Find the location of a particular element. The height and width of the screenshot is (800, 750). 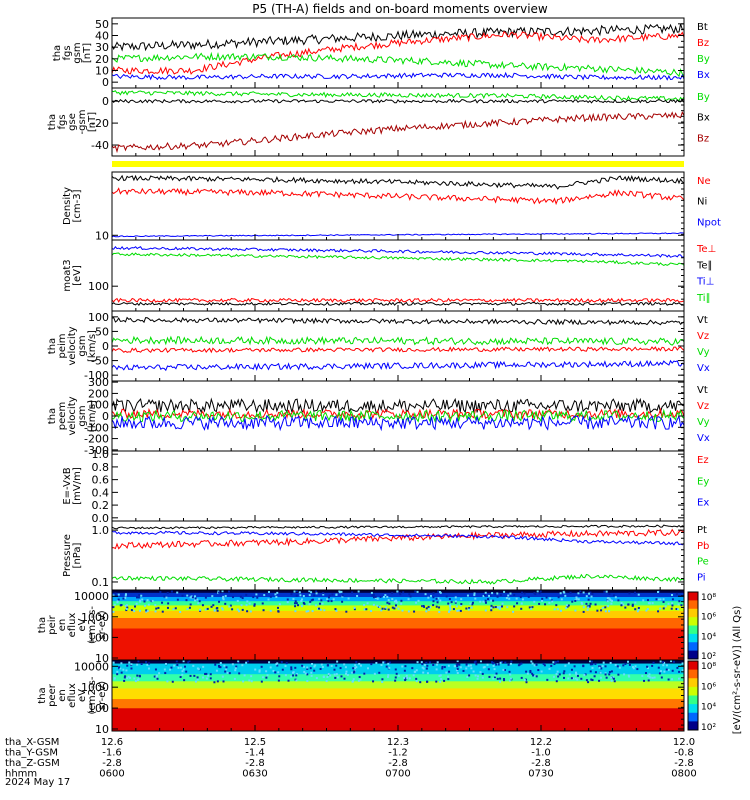

legend-Bz: Bz is located at coordinates (703, 43).